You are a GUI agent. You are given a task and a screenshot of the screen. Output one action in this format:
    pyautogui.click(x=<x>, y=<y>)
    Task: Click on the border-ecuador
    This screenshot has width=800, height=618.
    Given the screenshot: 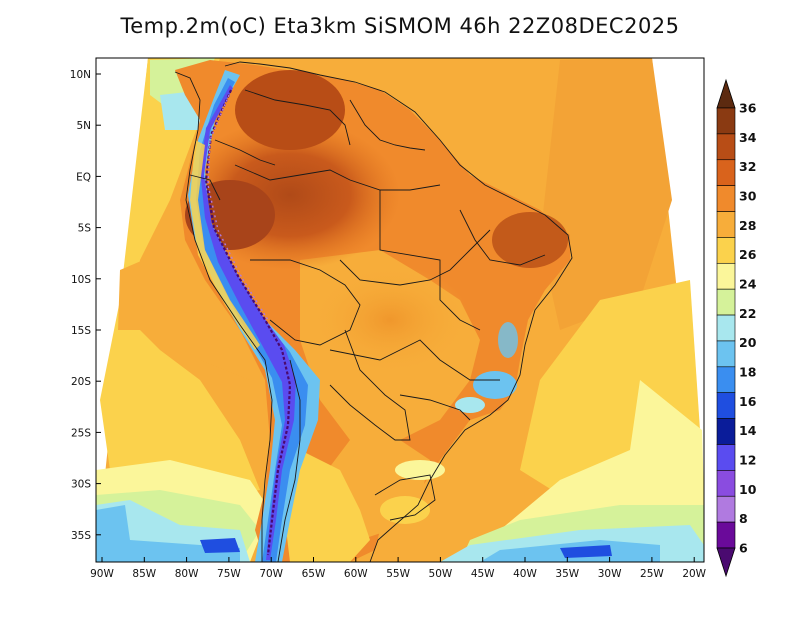 What is the action you would take?
    pyautogui.click(x=205, y=187)
    